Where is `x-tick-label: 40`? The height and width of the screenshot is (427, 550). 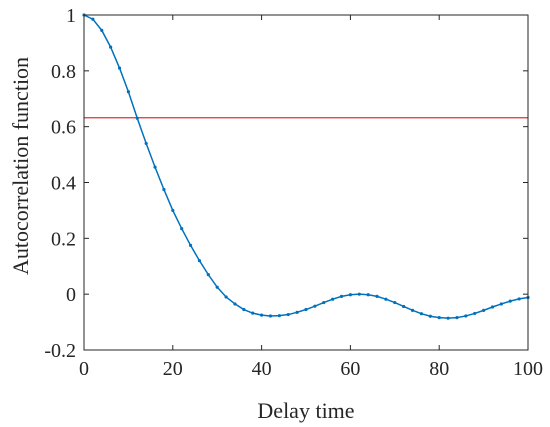
x-tick-label: 40 is located at coordinates (262, 369).